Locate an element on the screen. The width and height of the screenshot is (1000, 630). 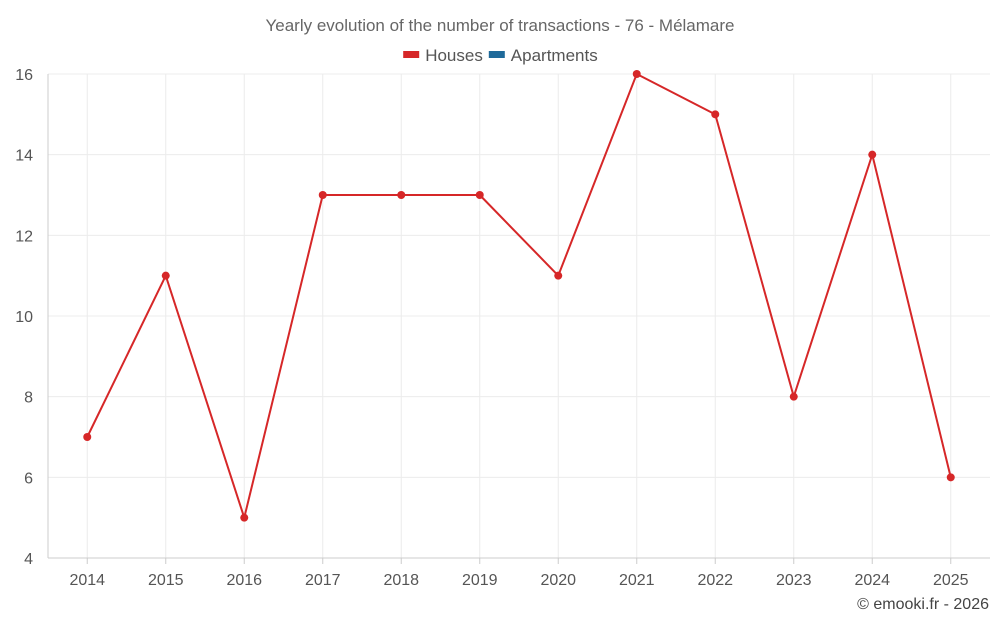
x-tick-label: 2022 is located at coordinates (715, 580).